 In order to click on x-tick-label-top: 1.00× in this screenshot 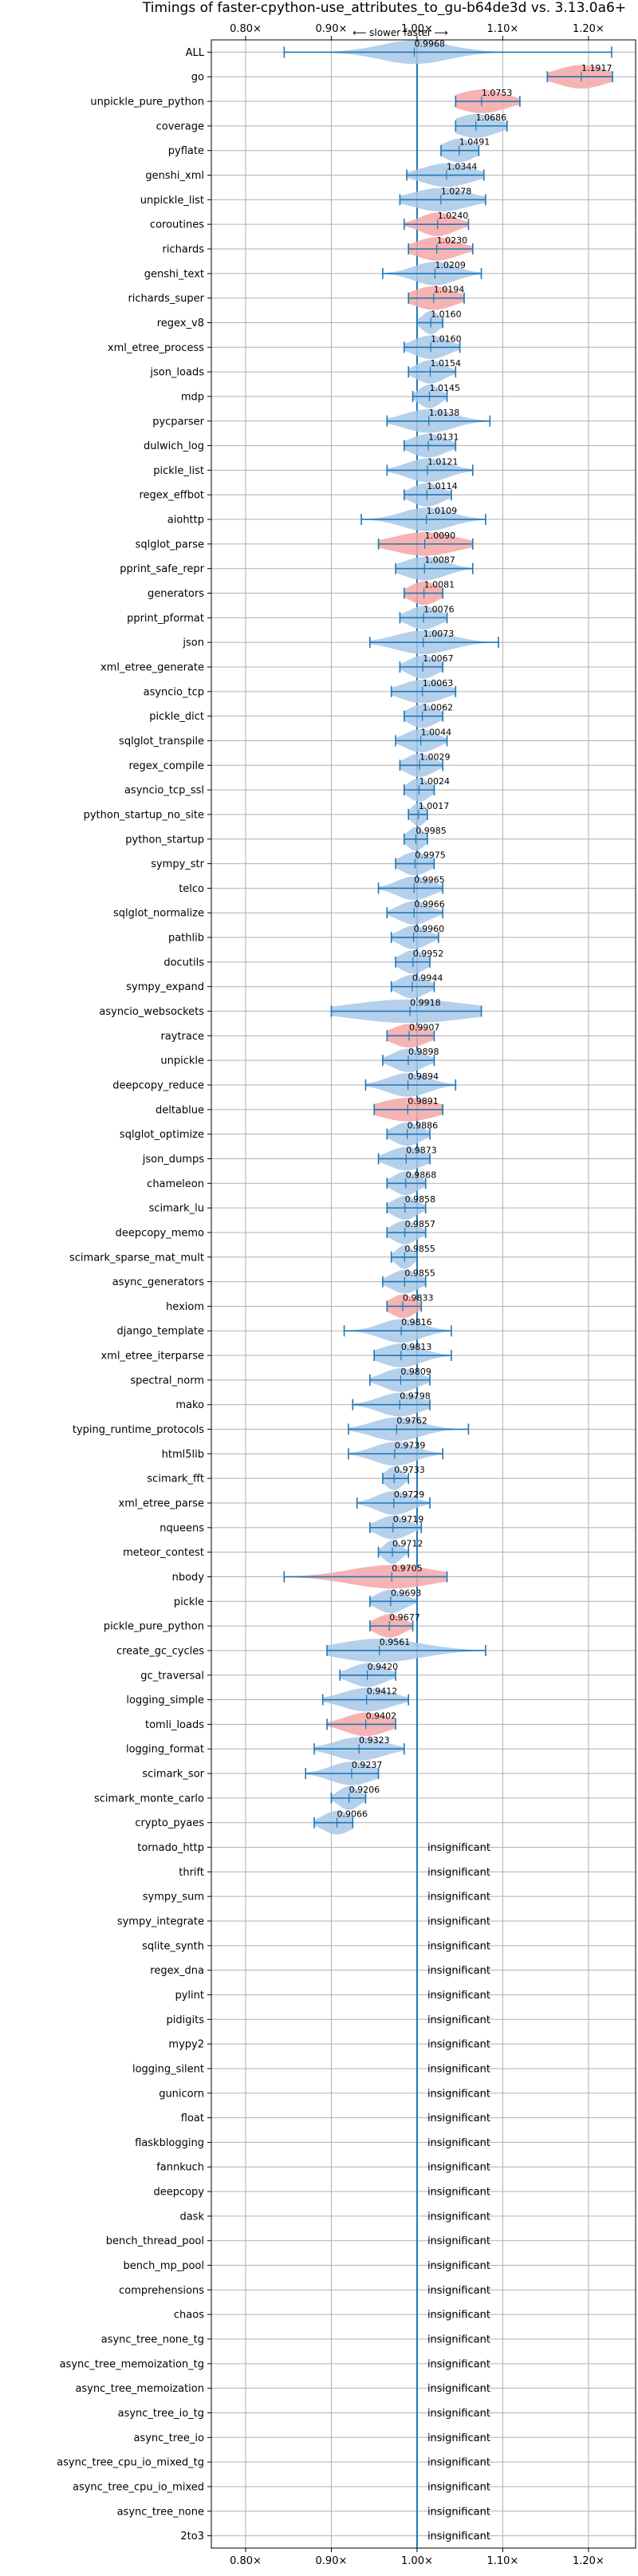, I will do `click(417, 29)`.